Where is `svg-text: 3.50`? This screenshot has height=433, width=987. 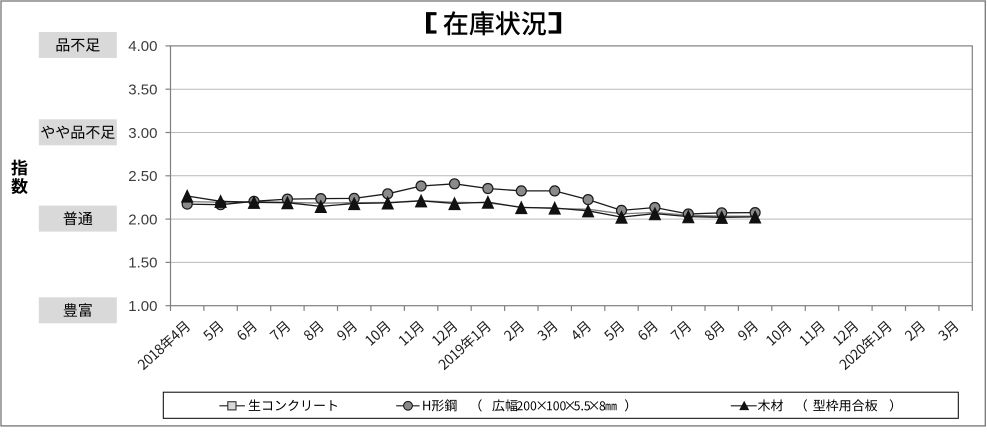 svg-text: 3.50 is located at coordinates (142, 90).